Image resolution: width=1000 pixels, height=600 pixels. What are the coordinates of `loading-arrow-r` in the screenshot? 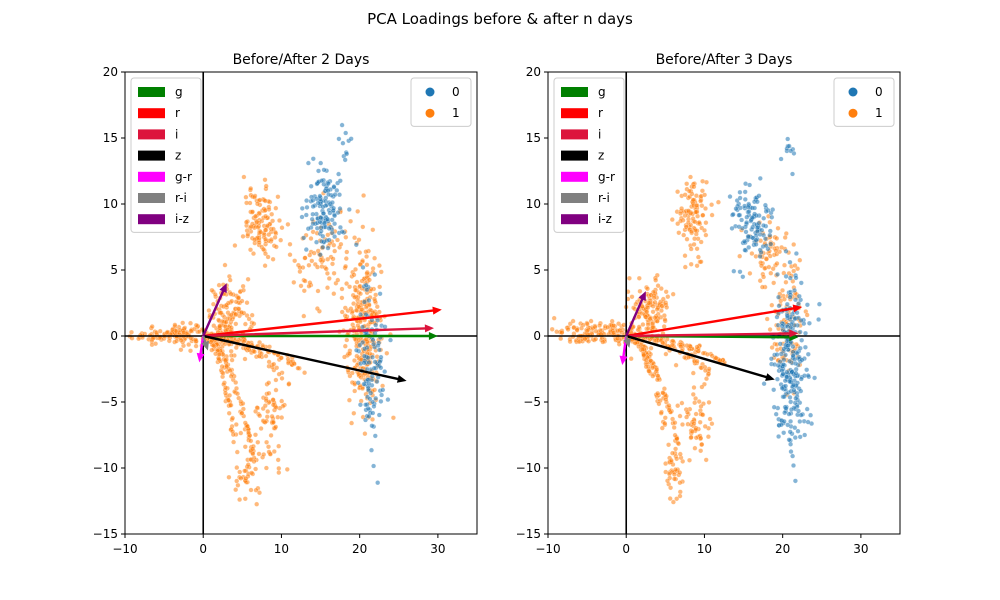 It's located at (714, 321).